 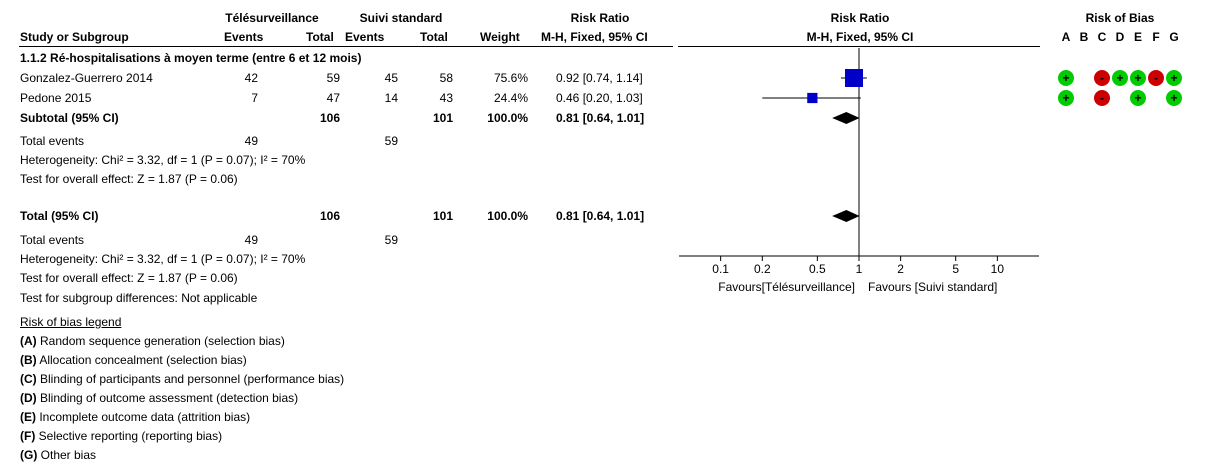 What do you see at coordinates (28, 417) in the screenshot?
I see `rob-legend-letter: (E)` at bounding box center [28, 417].